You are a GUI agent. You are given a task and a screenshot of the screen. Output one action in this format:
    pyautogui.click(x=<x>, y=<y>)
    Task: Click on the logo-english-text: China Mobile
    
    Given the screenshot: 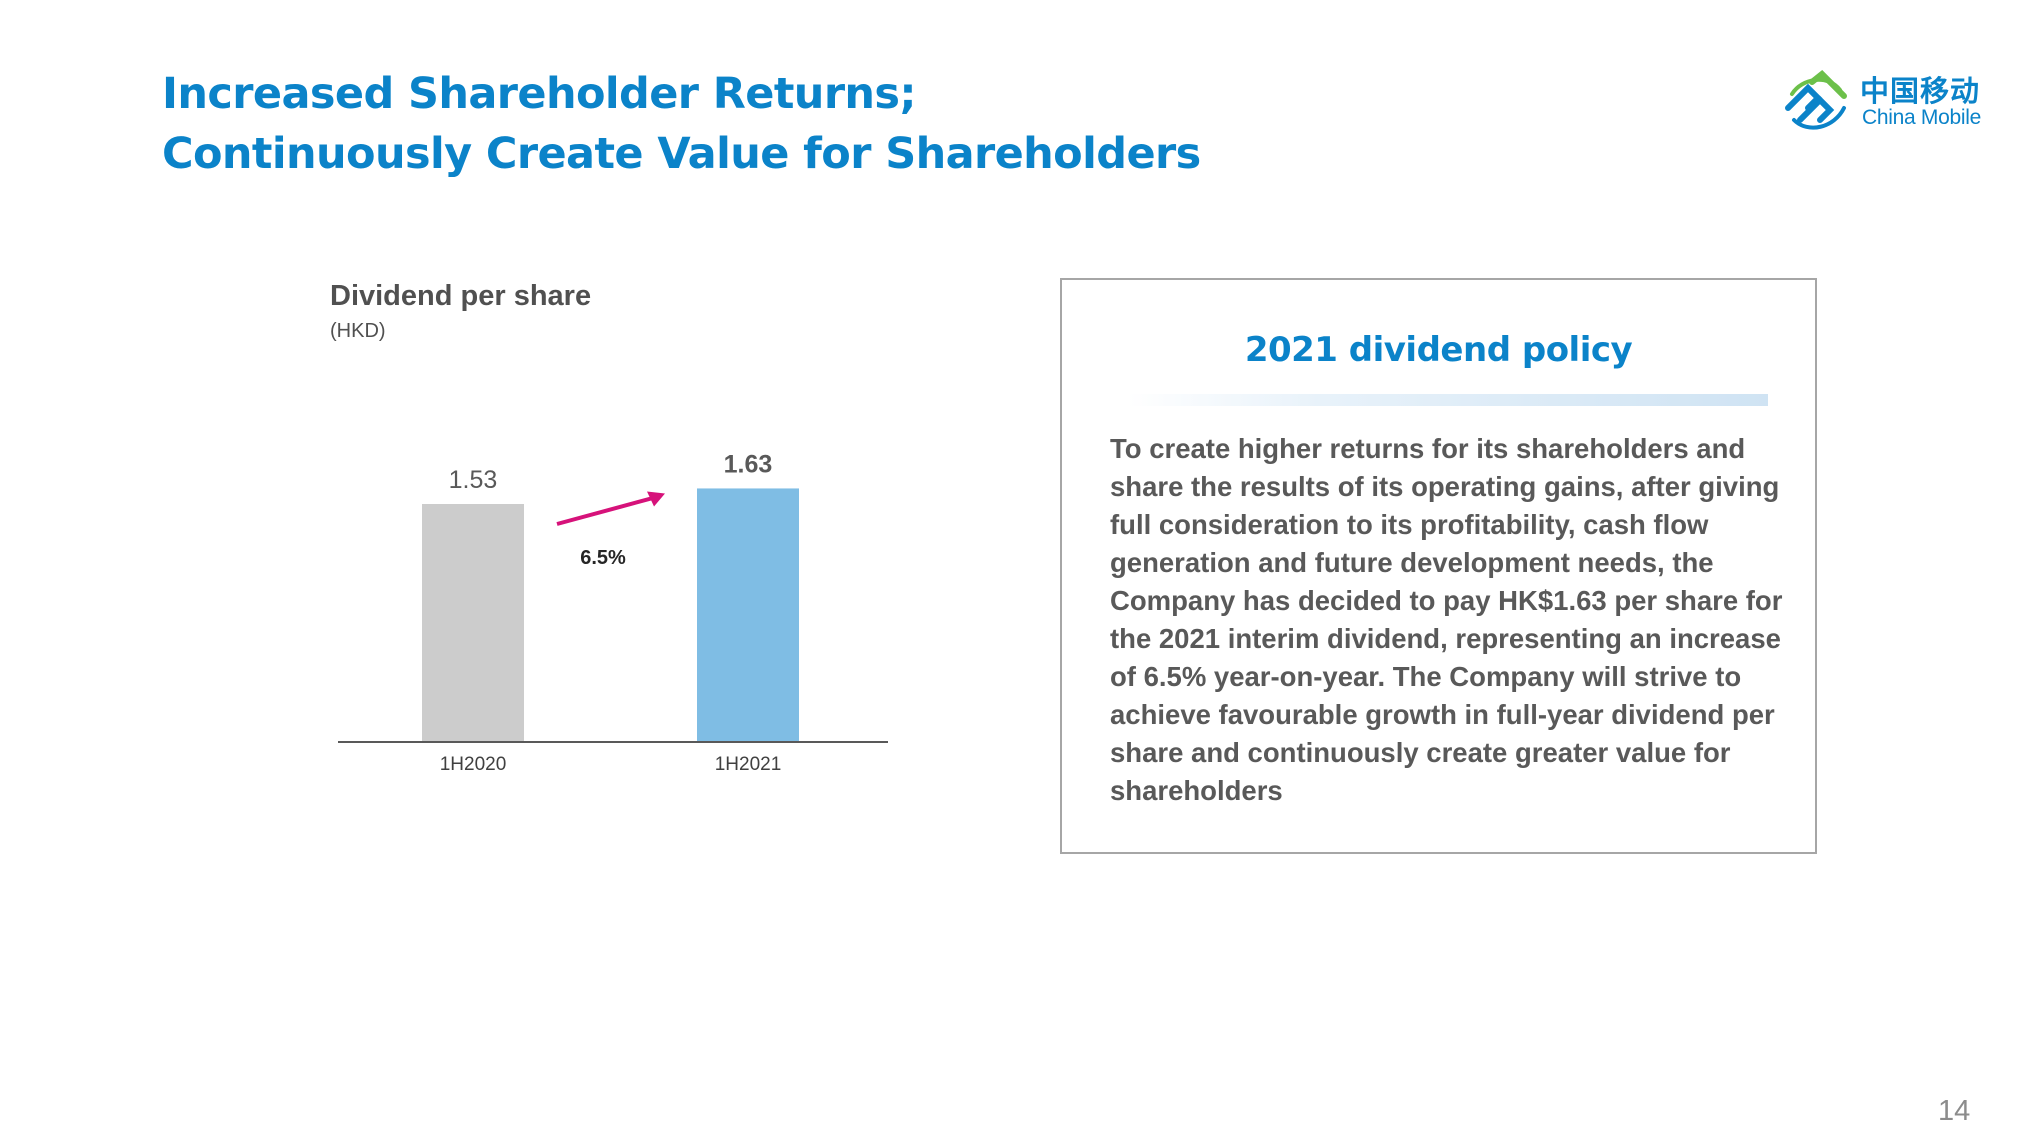 What is the action you would take?
    pyautogui.click(x=1921, y=117)
    